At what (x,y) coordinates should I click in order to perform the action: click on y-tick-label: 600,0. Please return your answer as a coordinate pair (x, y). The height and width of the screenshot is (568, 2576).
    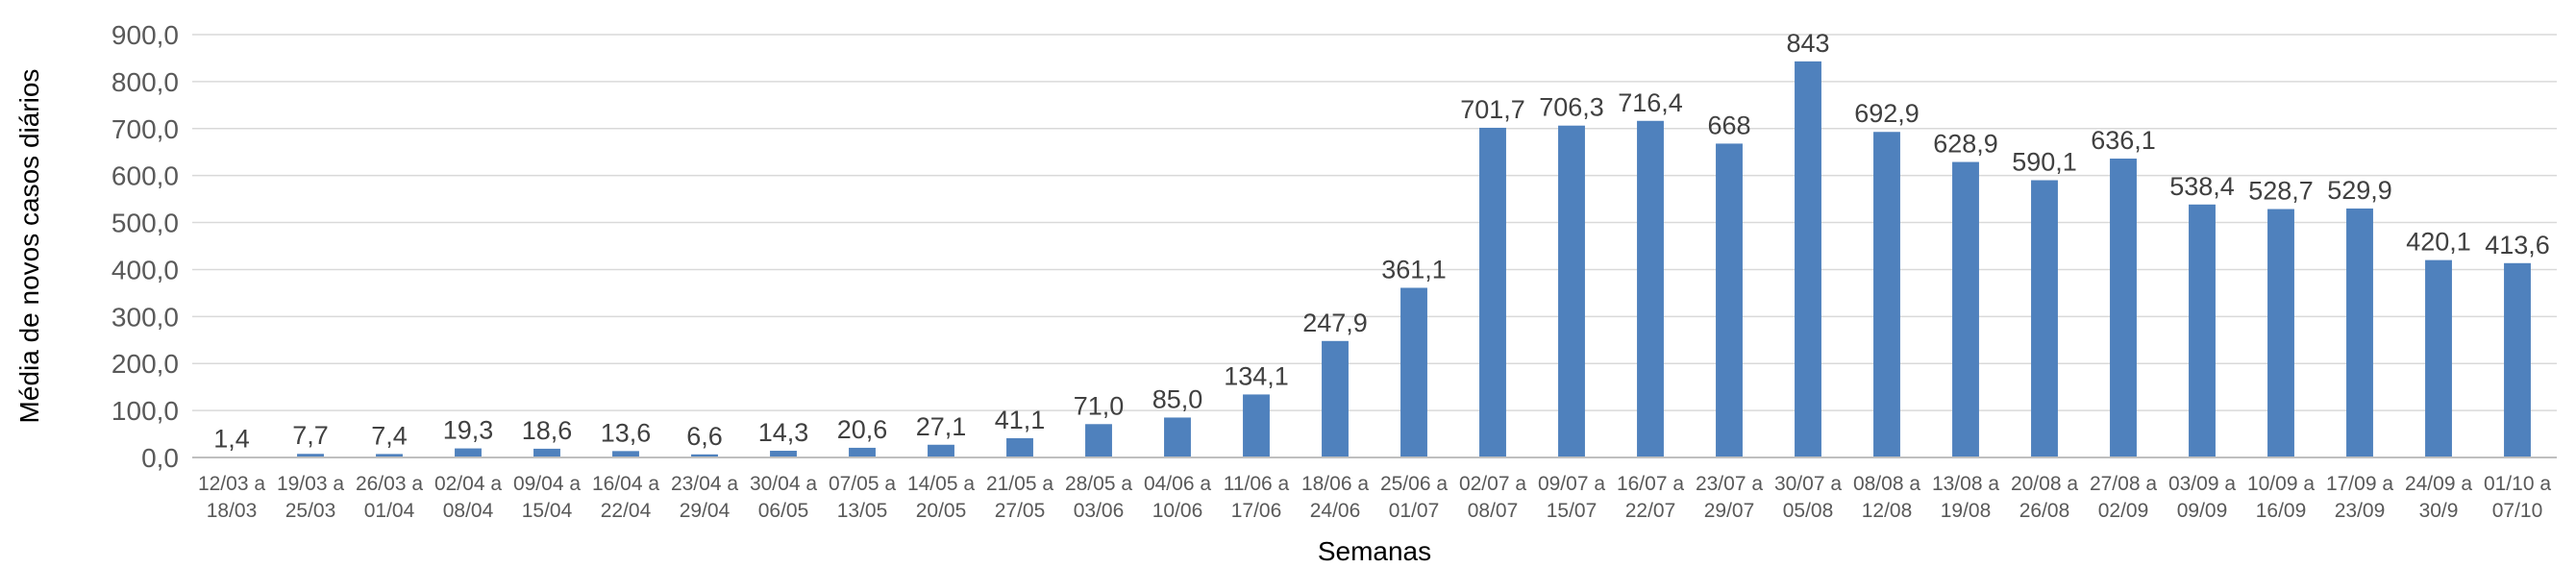
    Looking at the image, I should click on (145, 176).